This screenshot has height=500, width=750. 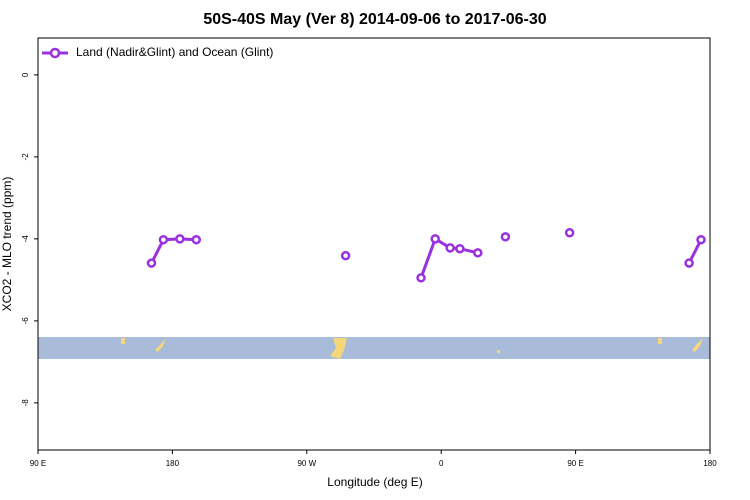 I want to click on y-axis-label: XCO2 - MLO trend (ppm), so click(x=7, y=244).